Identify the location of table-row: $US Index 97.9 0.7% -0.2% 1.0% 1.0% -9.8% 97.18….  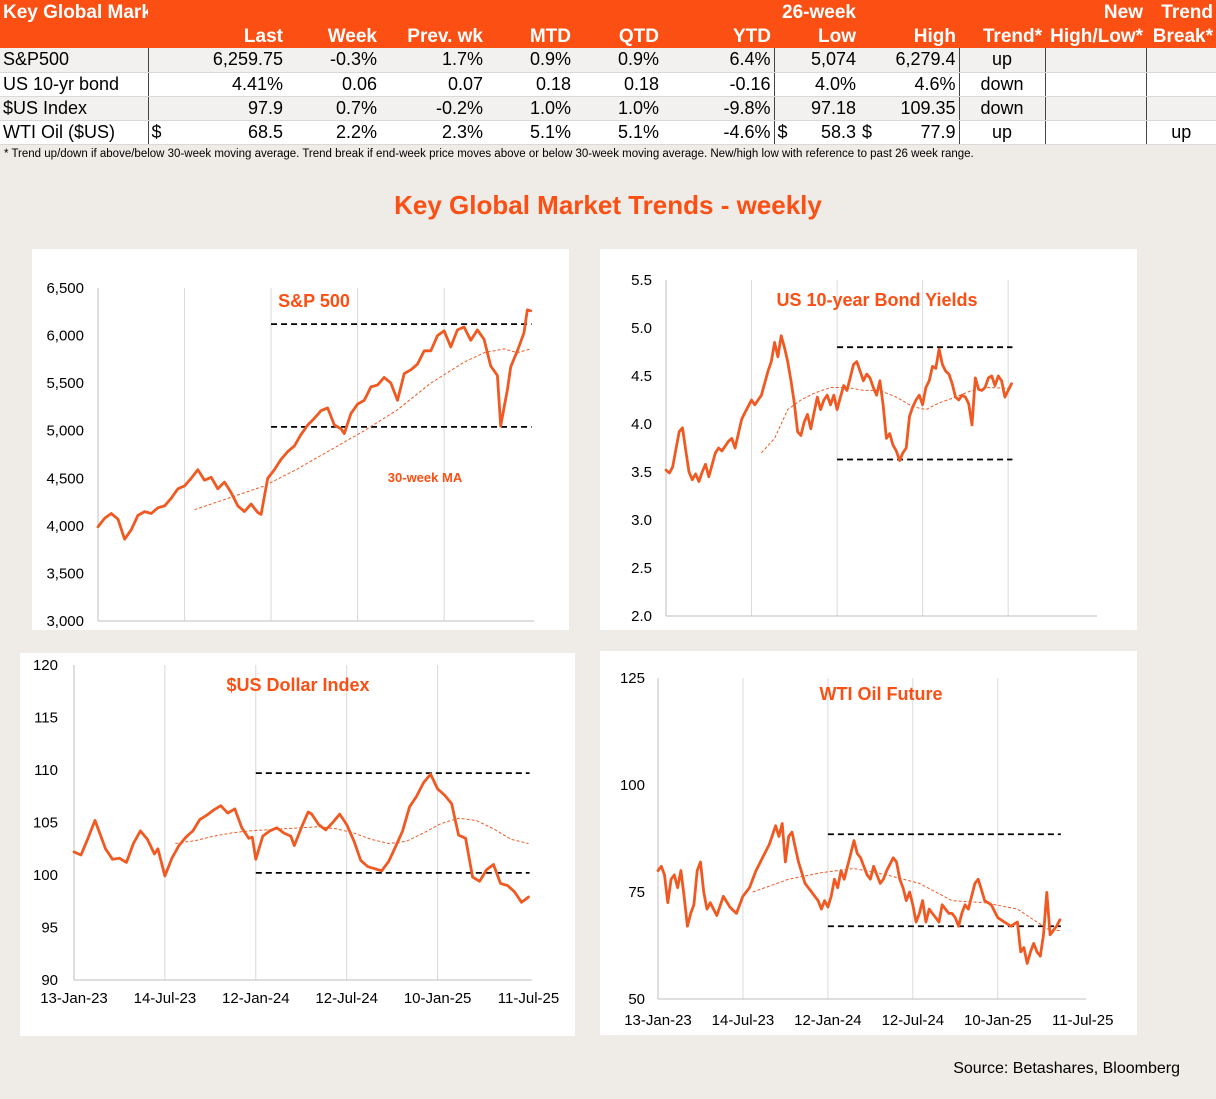
(608, 108).